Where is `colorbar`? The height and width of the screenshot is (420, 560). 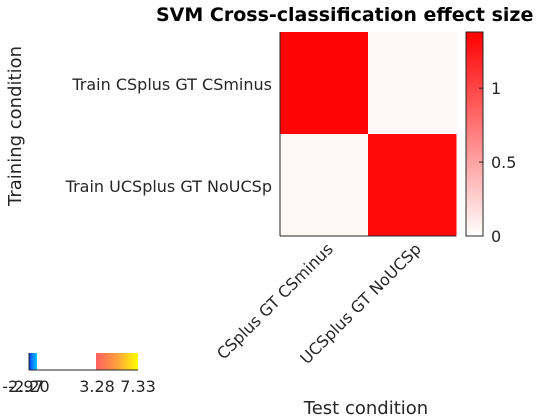 colorbar is located at coordinates (474, 134).